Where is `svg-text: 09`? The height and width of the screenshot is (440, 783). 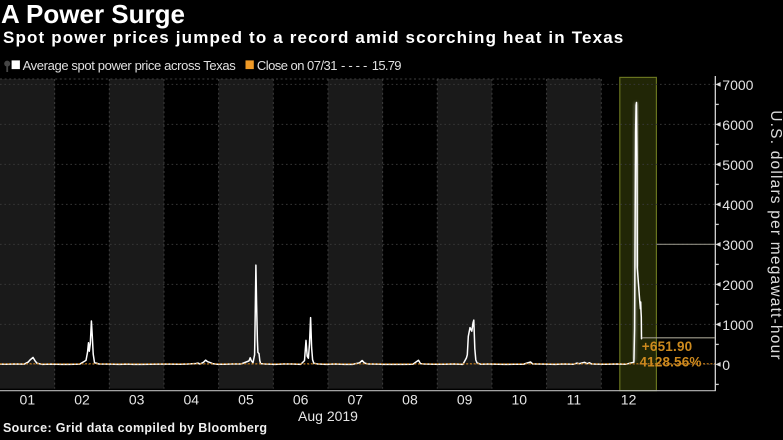 svg-text: 09 is located at coordinates (465, 400).